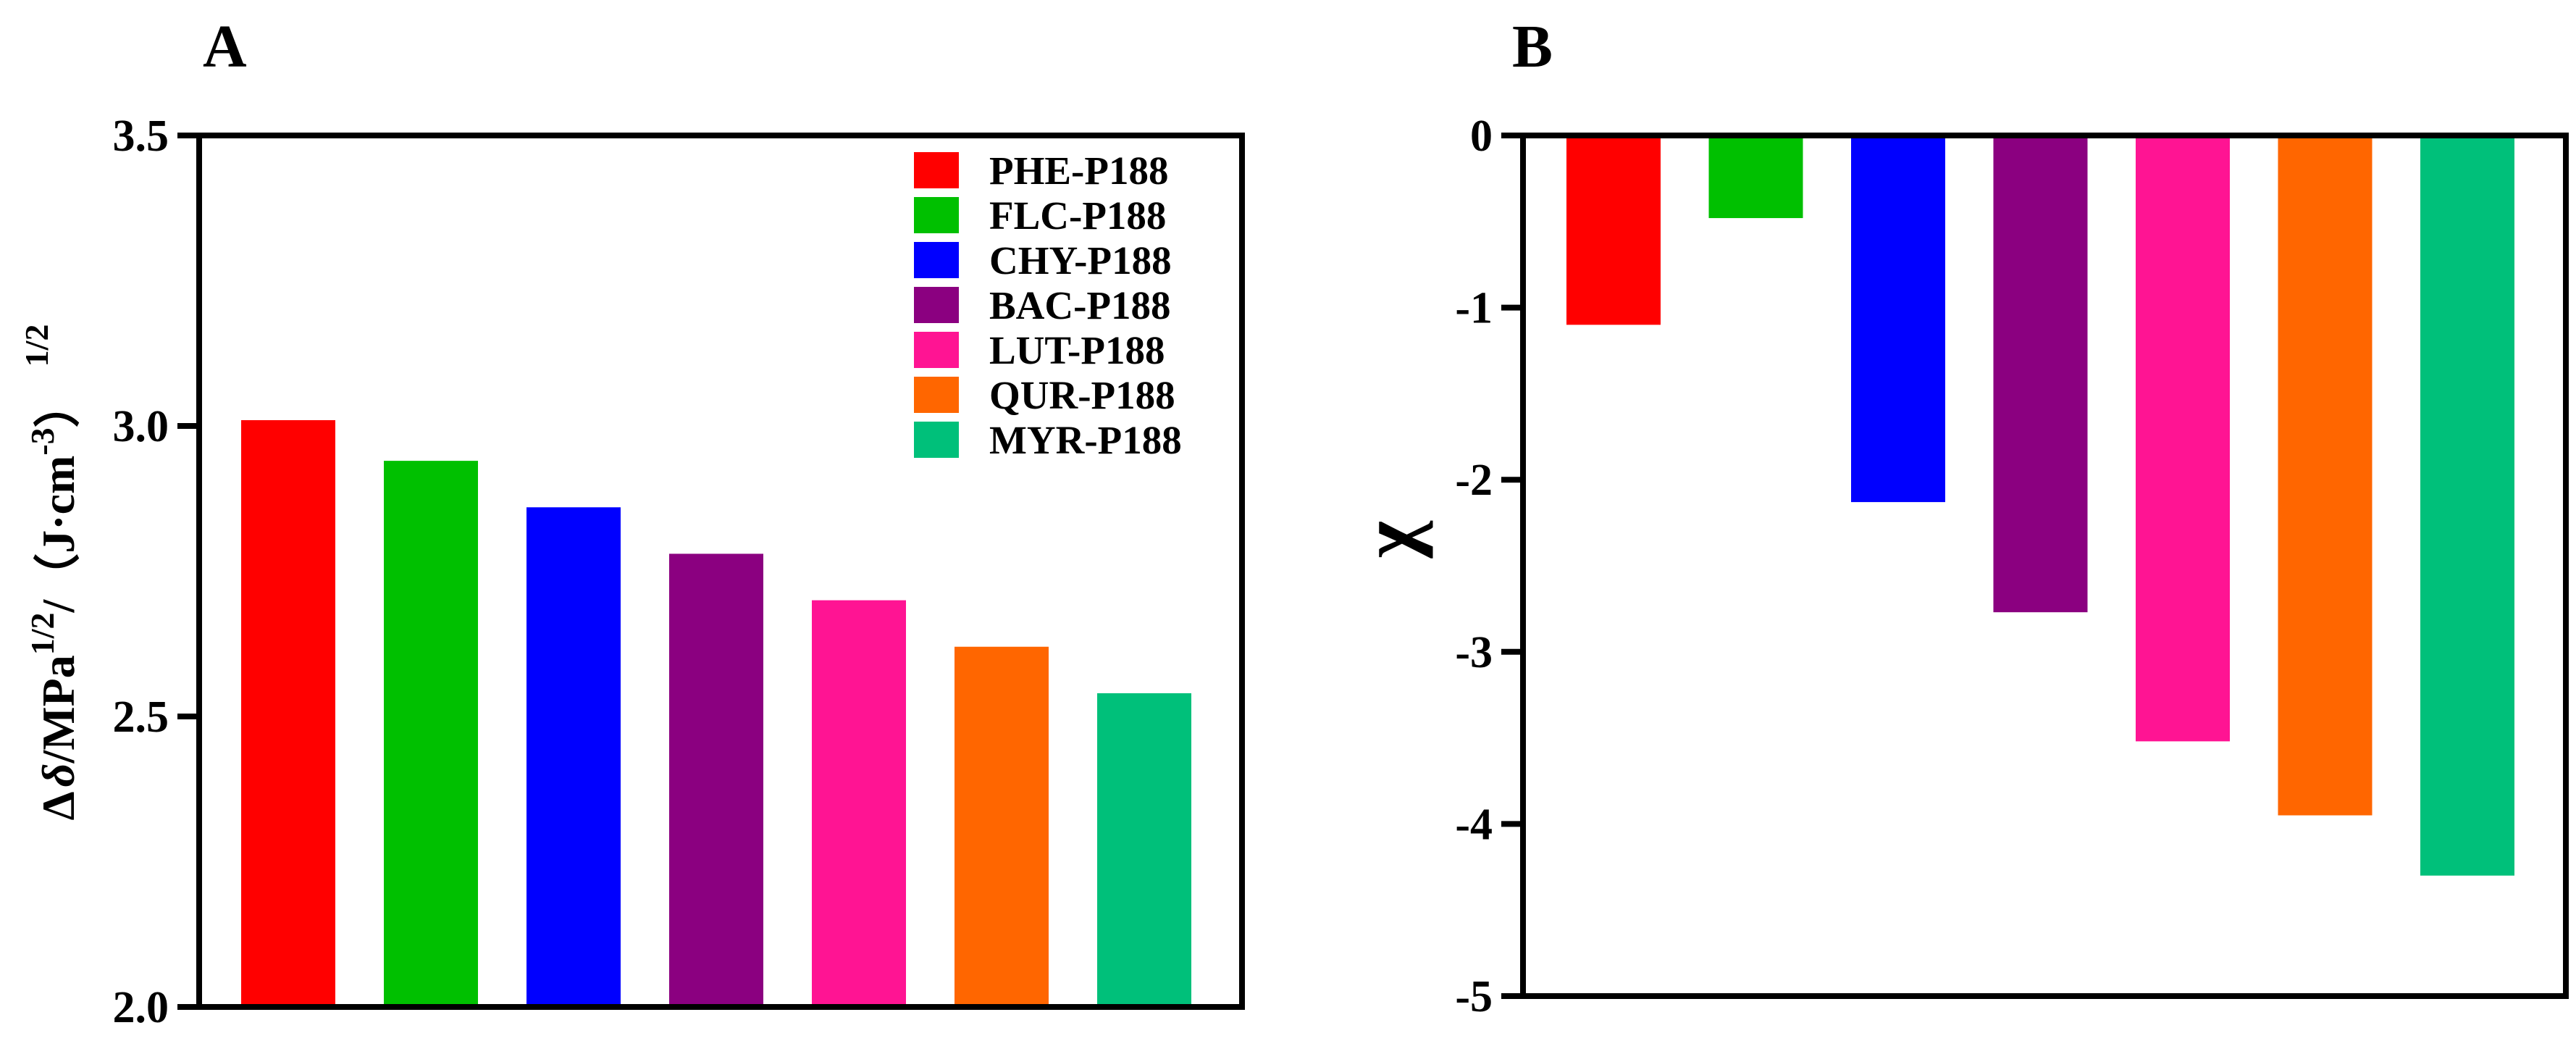  I want to click on bar-b-phe-p188, so click(1613, 230).